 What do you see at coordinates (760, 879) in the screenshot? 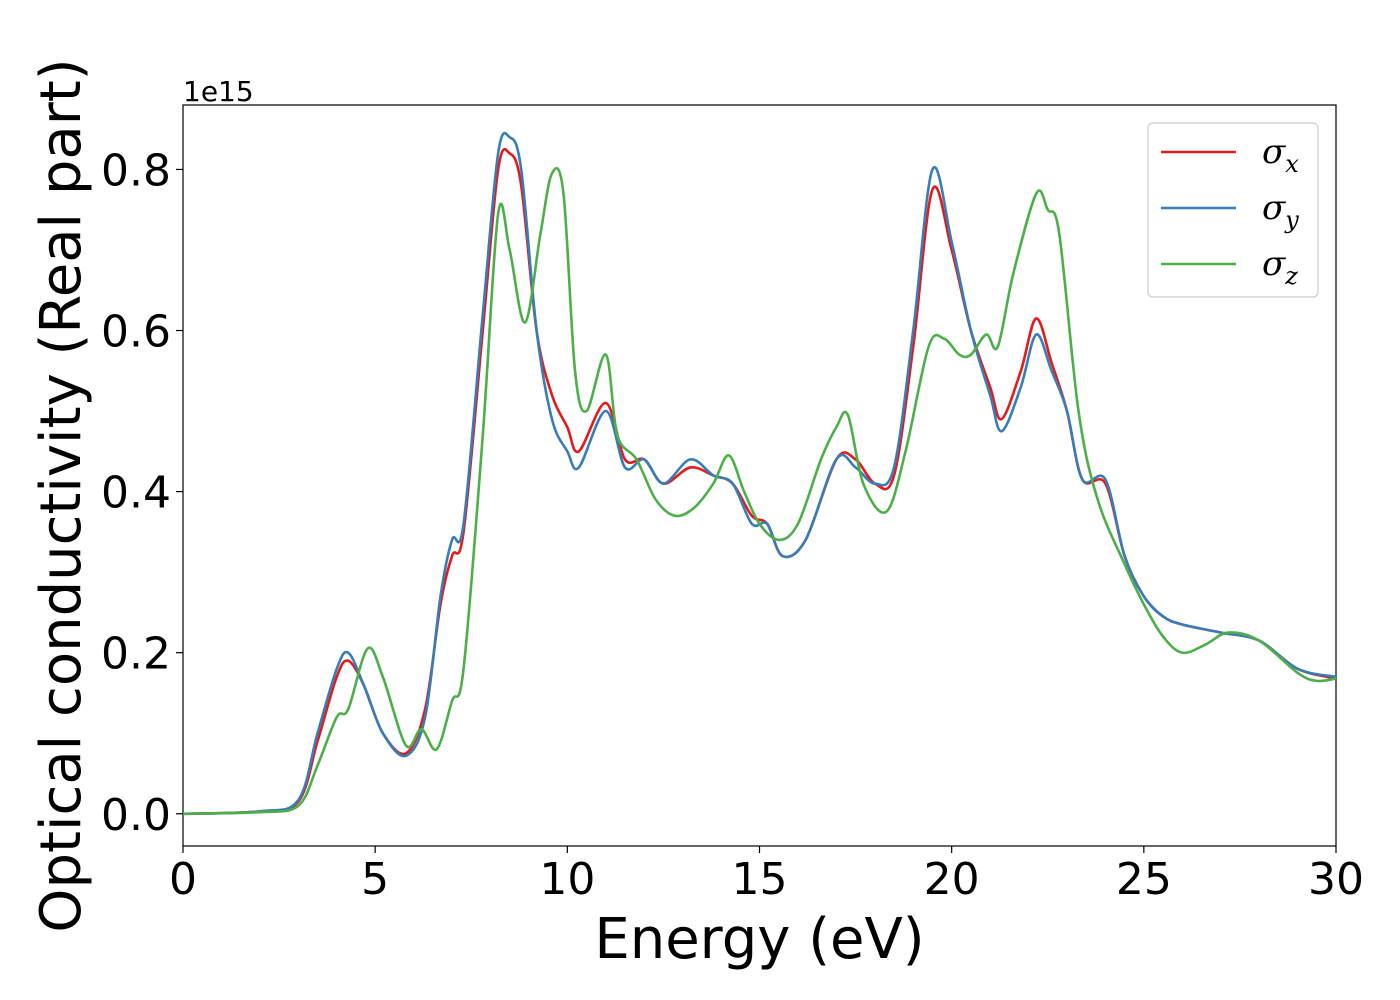
I see `x-tick-label: 15` at bounding box center [760, 879].